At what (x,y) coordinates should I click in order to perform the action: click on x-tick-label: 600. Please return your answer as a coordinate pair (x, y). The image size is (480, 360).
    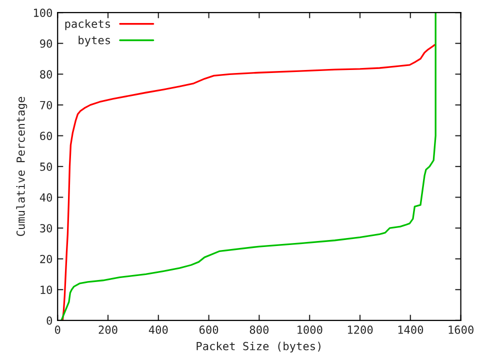
    Looking at the image, I should click on (208, 330).